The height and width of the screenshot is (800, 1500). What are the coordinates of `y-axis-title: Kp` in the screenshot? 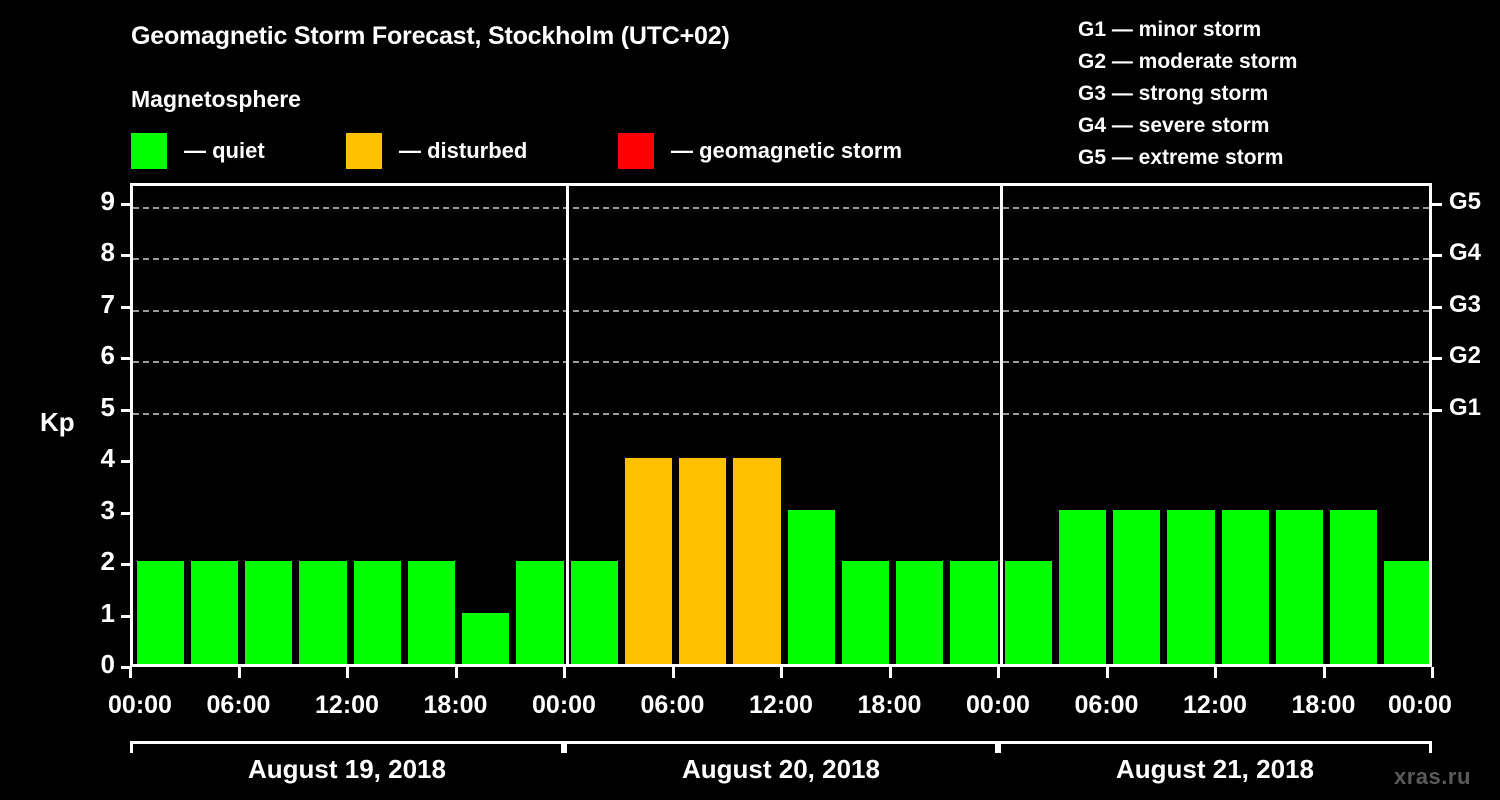 It's located at (57, 422).